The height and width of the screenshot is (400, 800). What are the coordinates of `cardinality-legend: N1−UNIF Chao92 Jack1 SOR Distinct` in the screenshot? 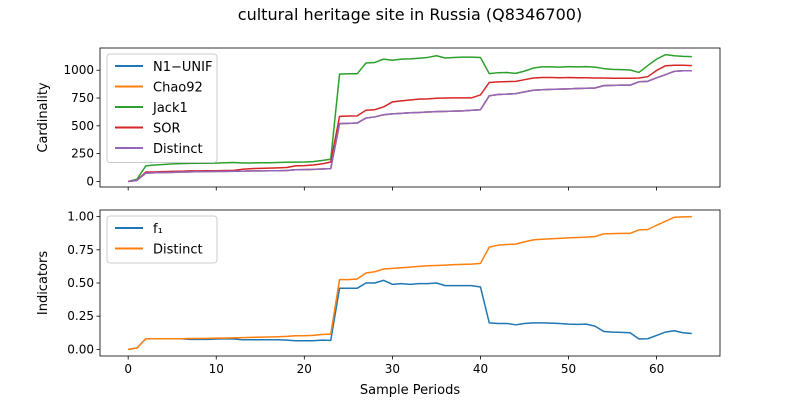 It's located at (162, 108).